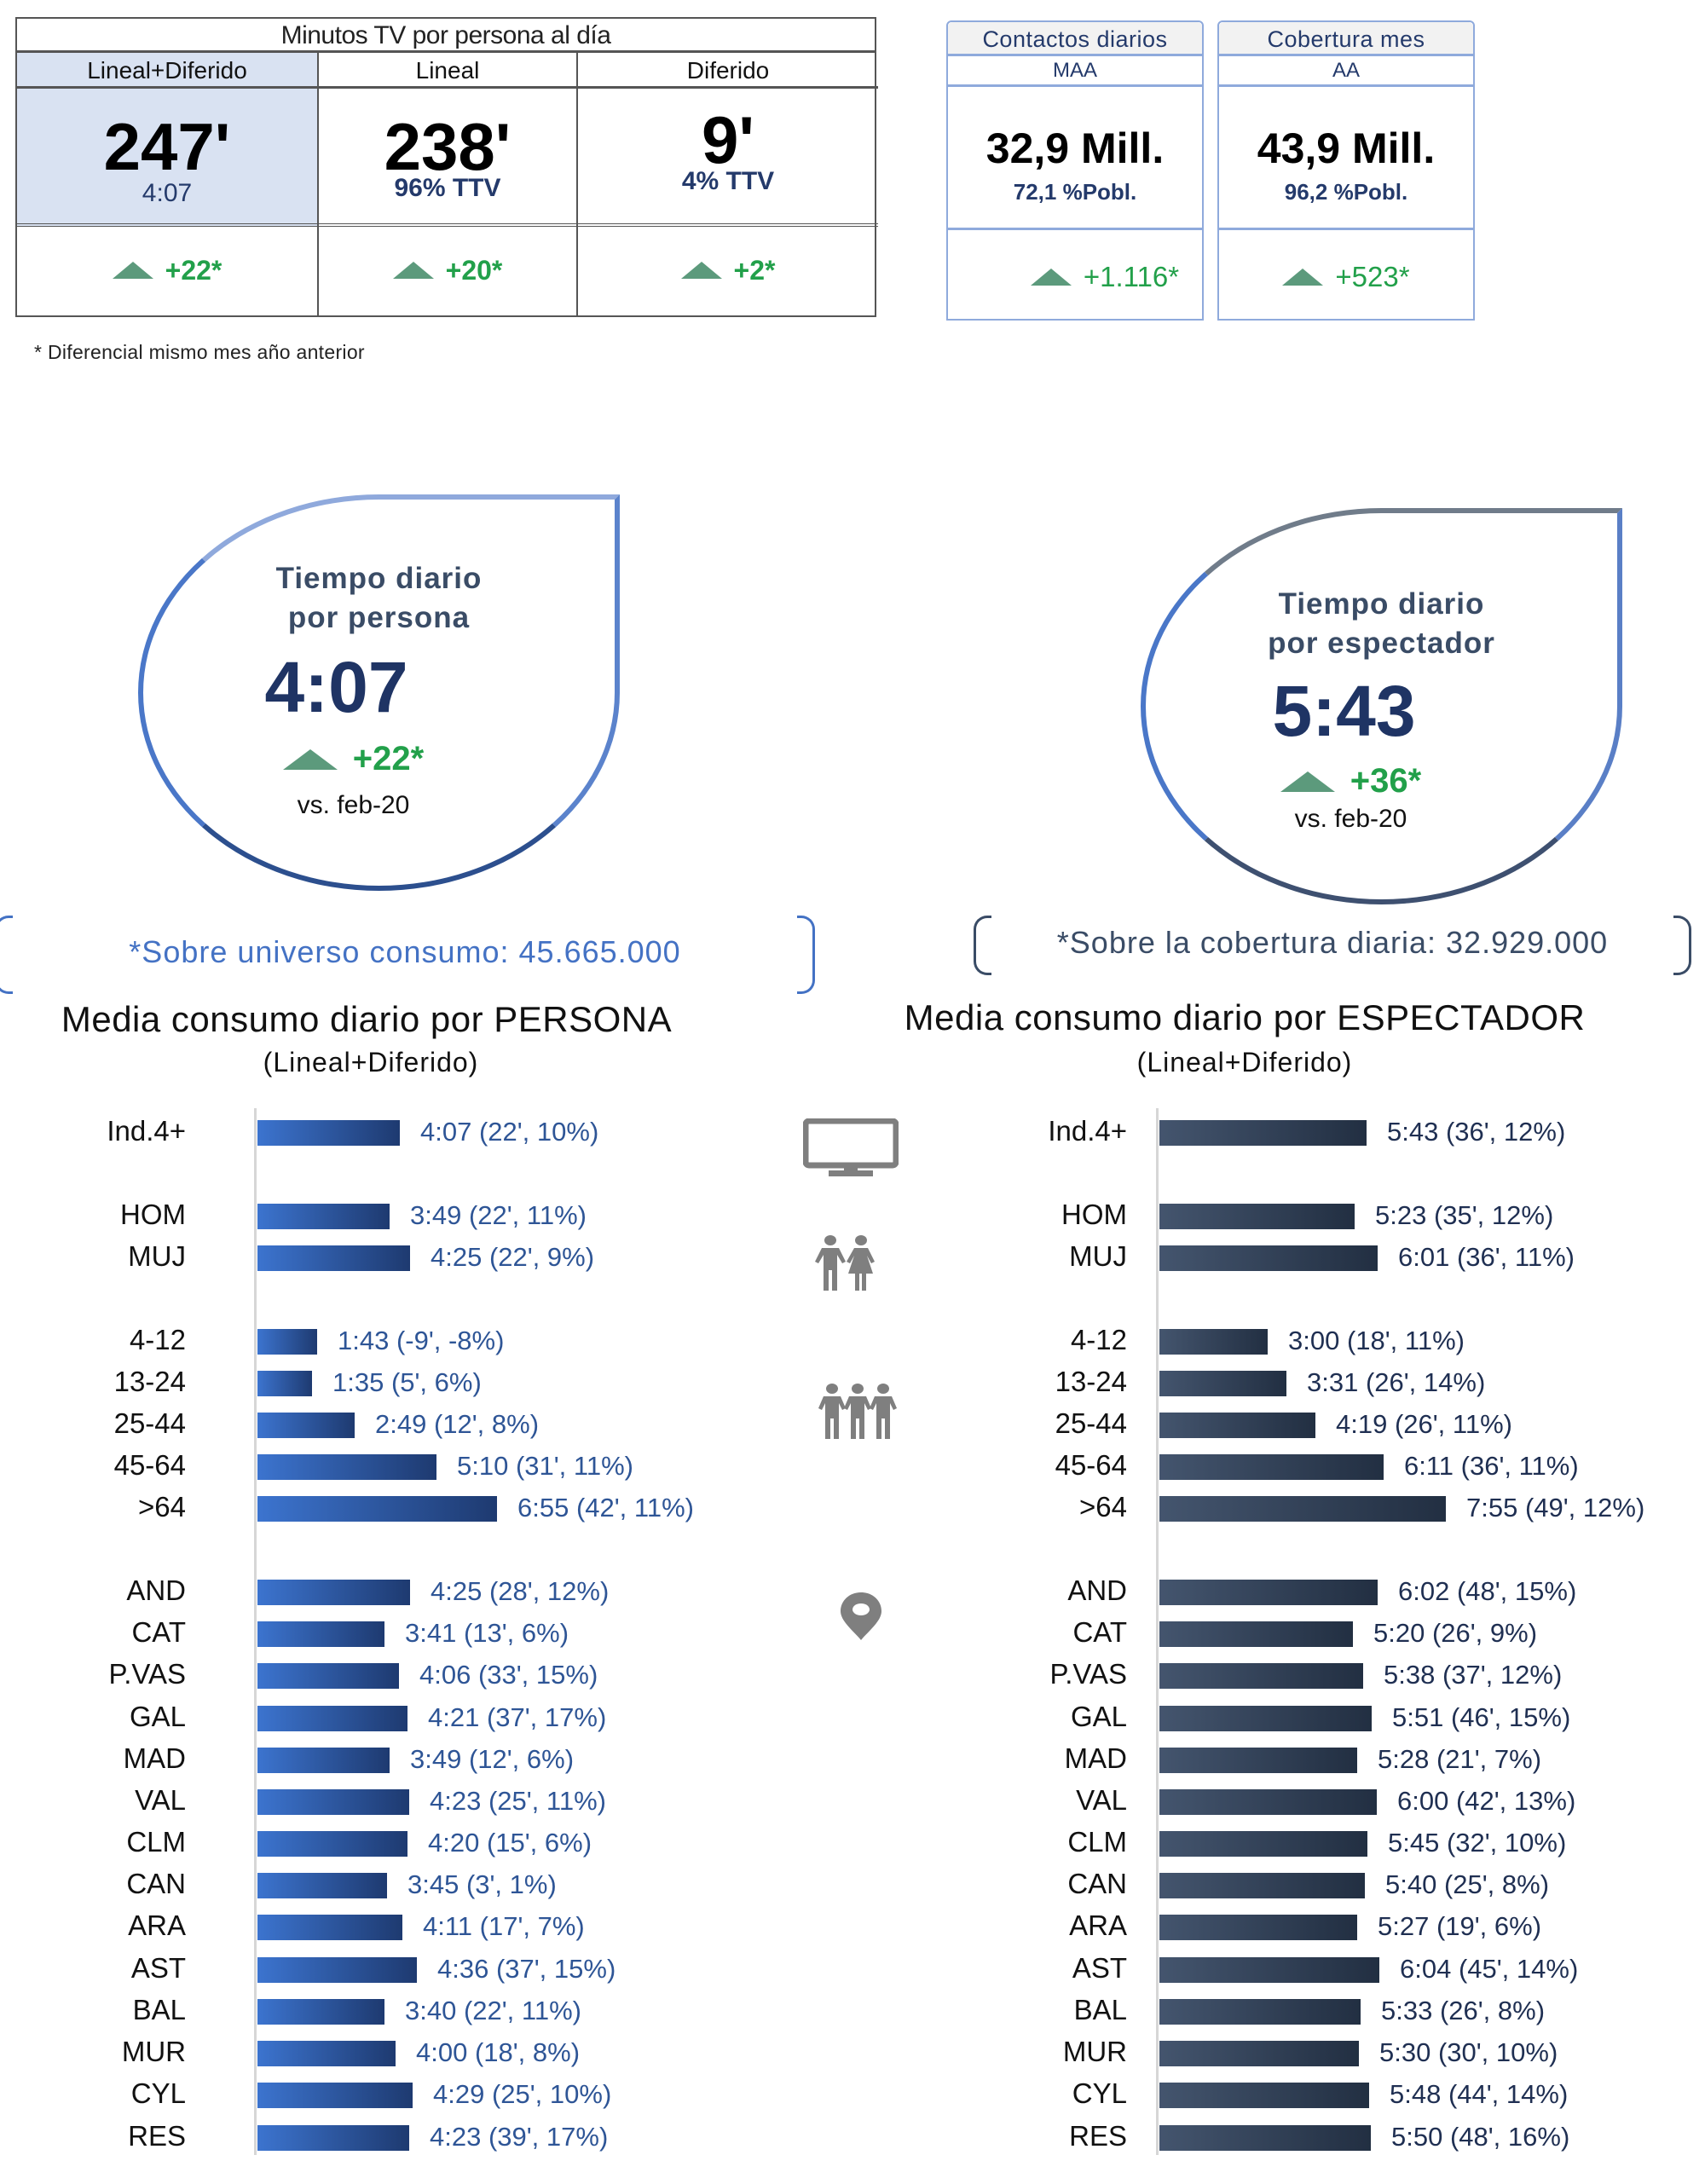 Image resolution: width=1705 pixels, height=2184 pixels. I want to click on column-lineal: Lineal 238' 96% TTV +20*, so click(446, 185).